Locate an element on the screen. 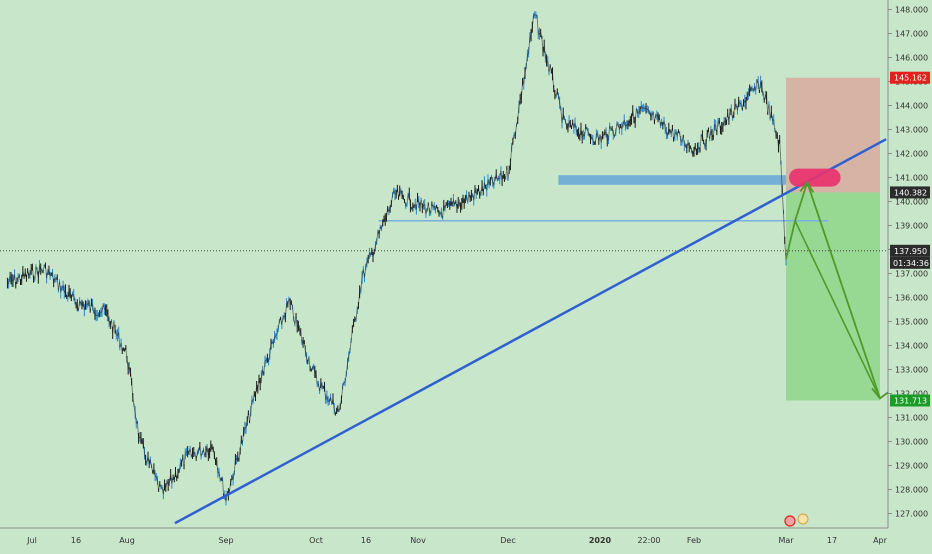  x-tick-label: Nov is located at coordinates (418, 540).